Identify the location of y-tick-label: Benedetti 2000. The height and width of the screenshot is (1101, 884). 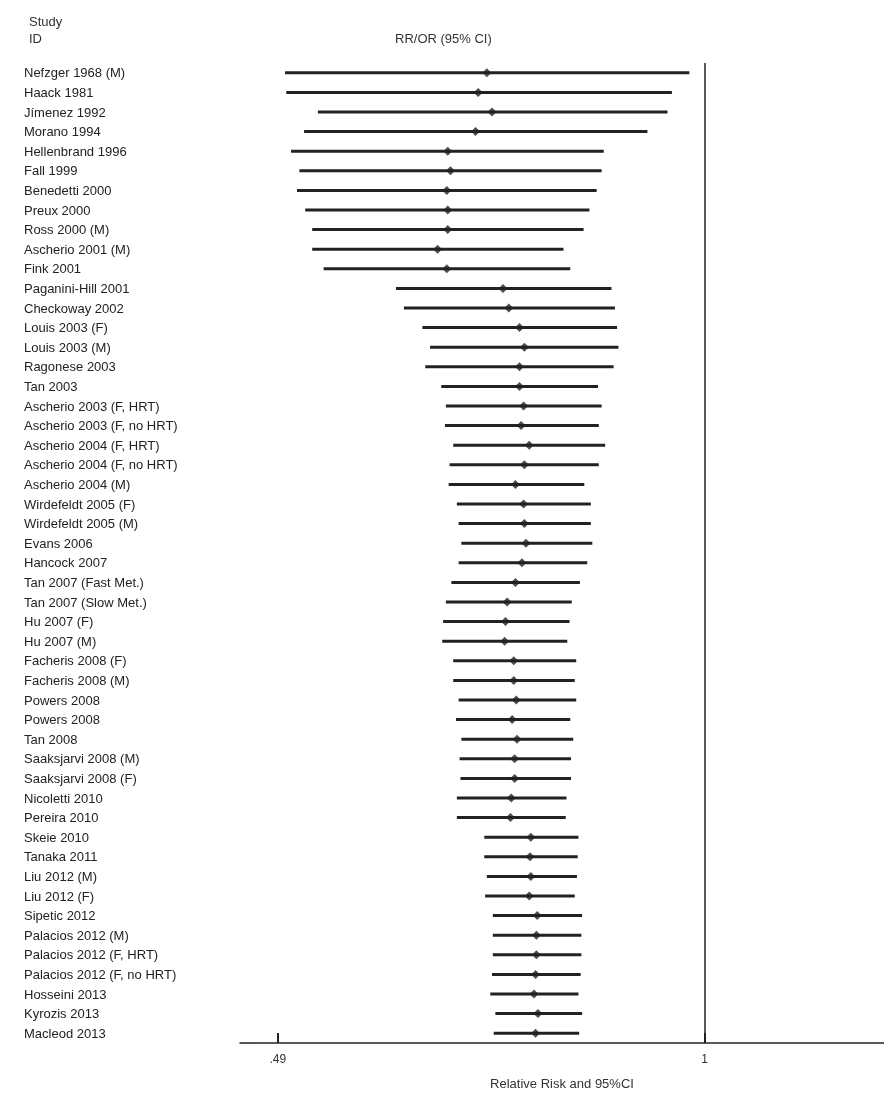
(68, 190).